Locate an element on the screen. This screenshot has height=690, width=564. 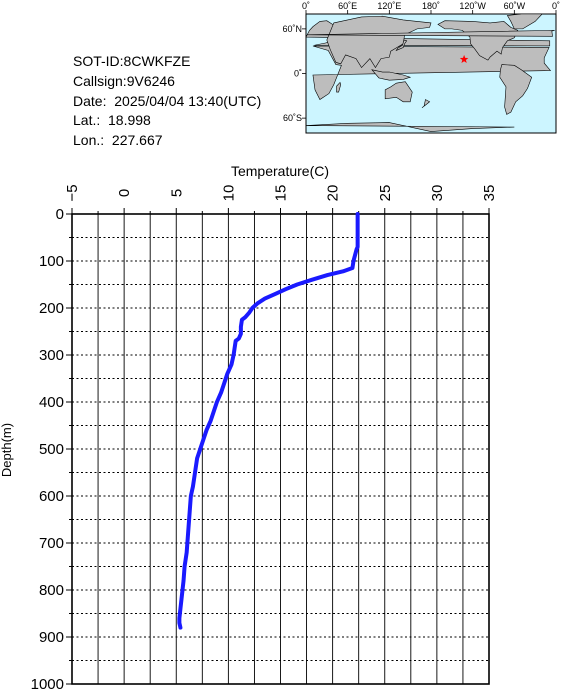
x-tick-label: 30 is located at coordinates (437, 193).